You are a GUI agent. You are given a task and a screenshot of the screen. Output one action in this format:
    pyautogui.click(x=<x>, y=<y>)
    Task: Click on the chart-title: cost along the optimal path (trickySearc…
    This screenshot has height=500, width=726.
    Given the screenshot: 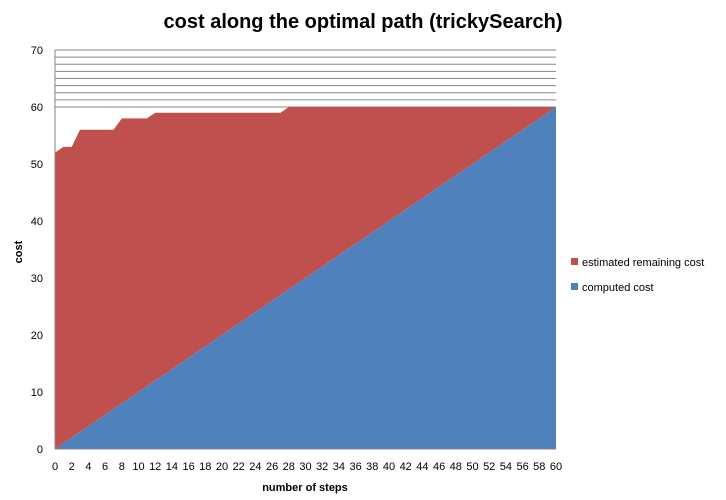 What is the action you would take?
    pyautogui.click(x=363, y=22)
    